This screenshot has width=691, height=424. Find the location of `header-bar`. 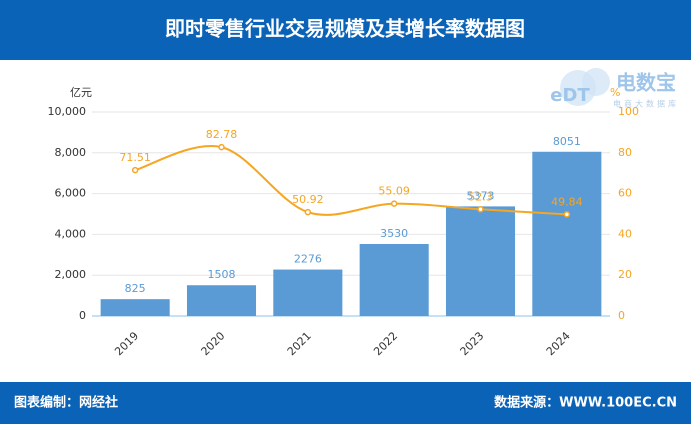

header-bar is located at coordinates (345, 30).